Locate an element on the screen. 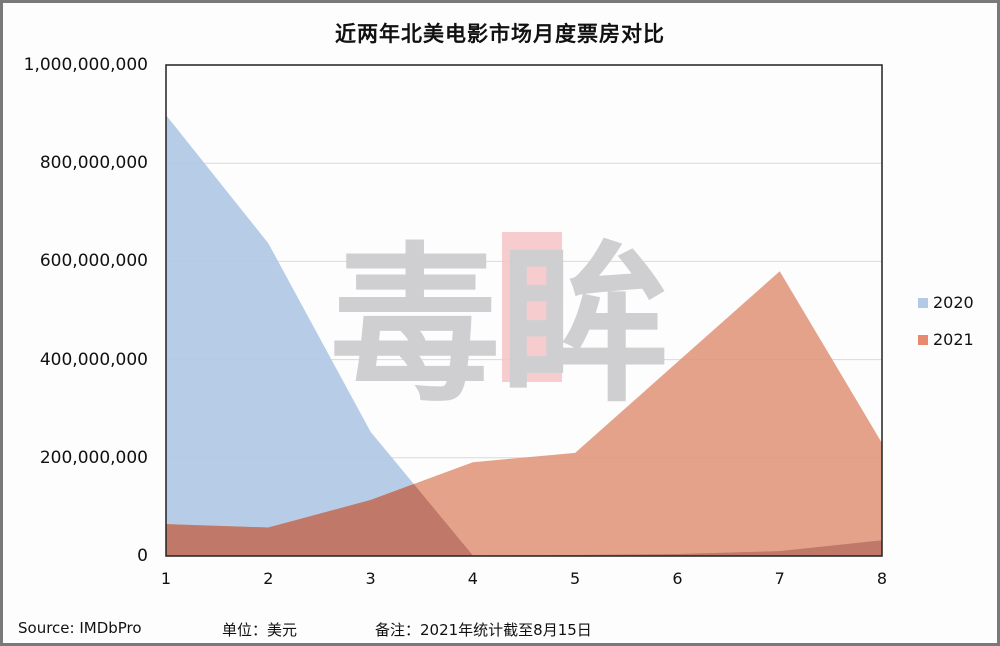 The width and height of the screenshot is (1000, 646). x-tick-label: 3 is located at coordinates (370, 578).